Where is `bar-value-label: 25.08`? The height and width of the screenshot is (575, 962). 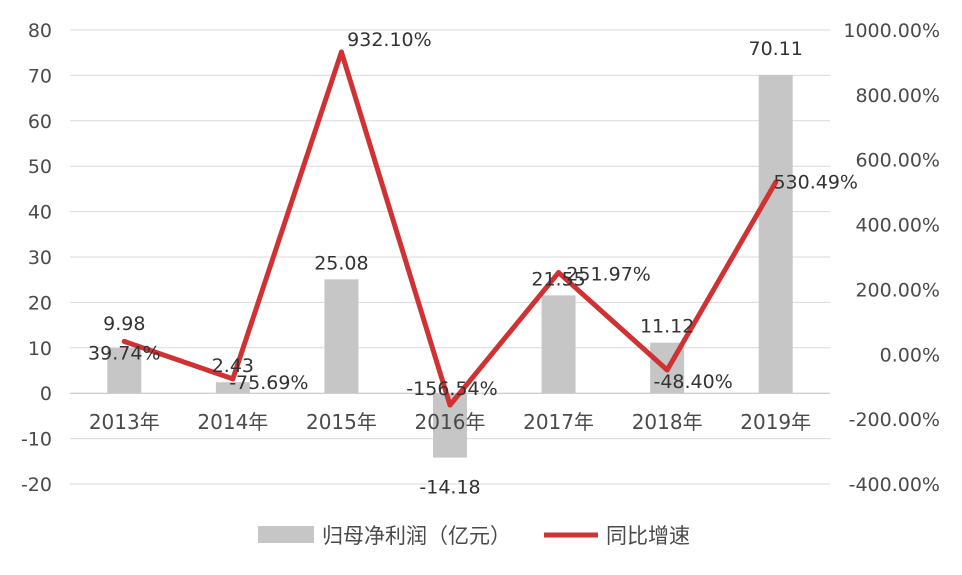 bar-value-label: 25.08 is located at coordinates (341, 263).